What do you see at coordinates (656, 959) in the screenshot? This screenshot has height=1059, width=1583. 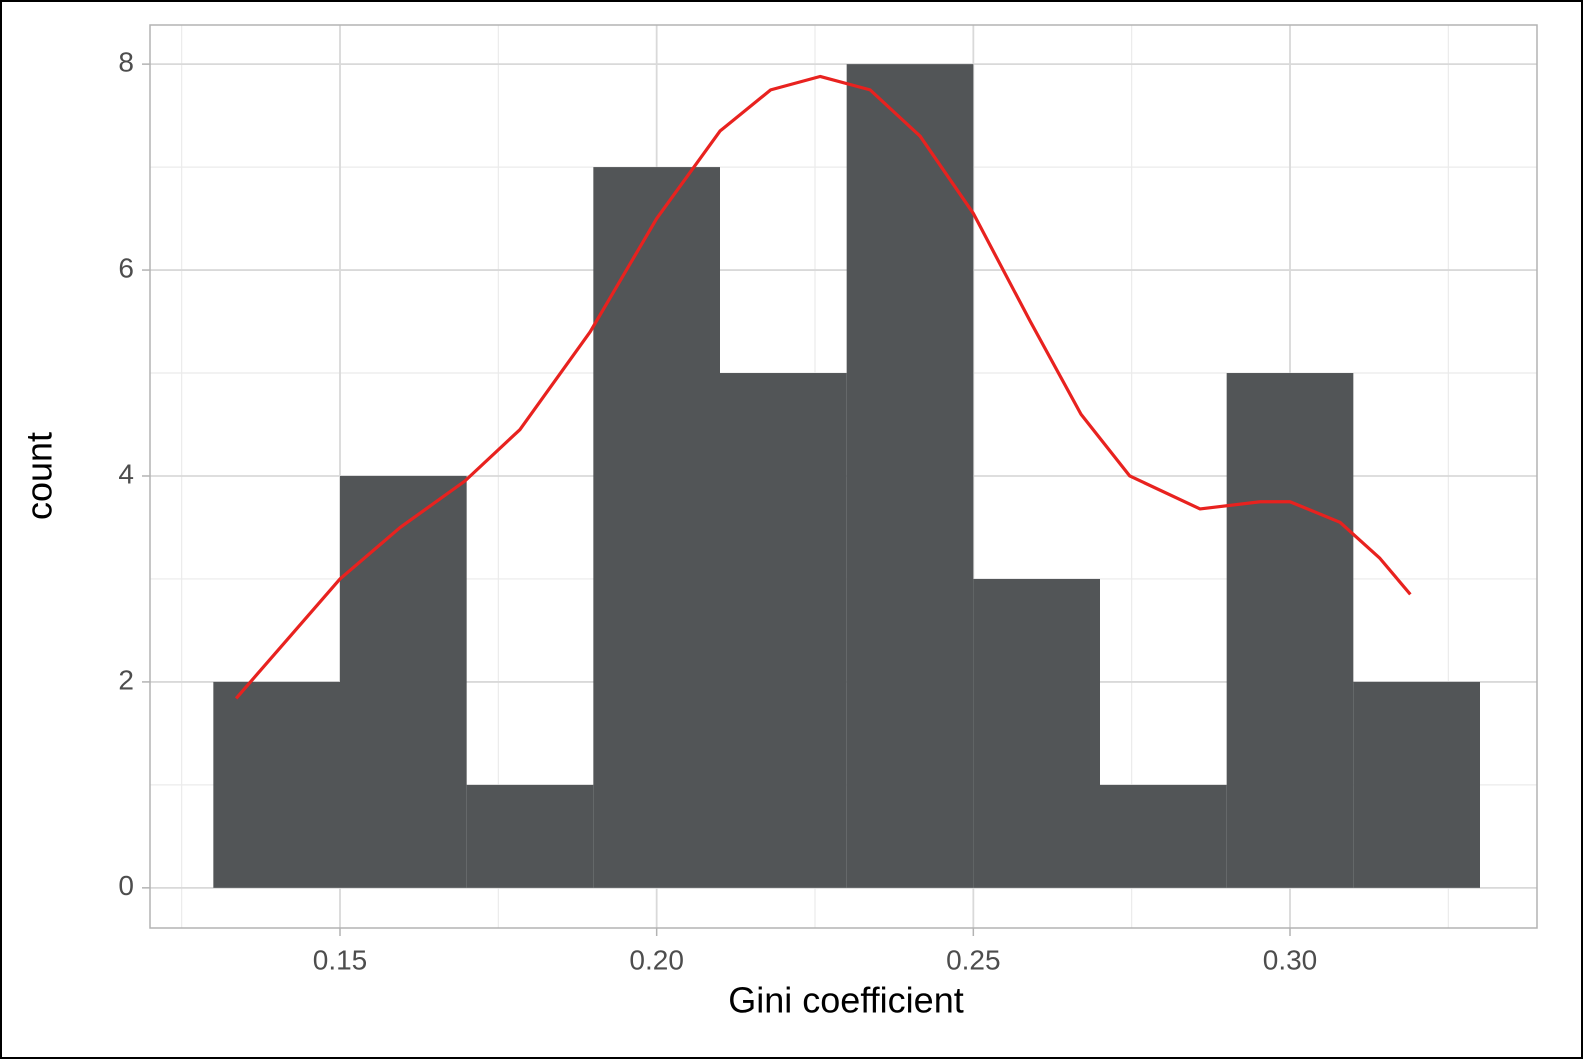 I see `x-tick-label: 0.20` at bounding box center [656, 959].